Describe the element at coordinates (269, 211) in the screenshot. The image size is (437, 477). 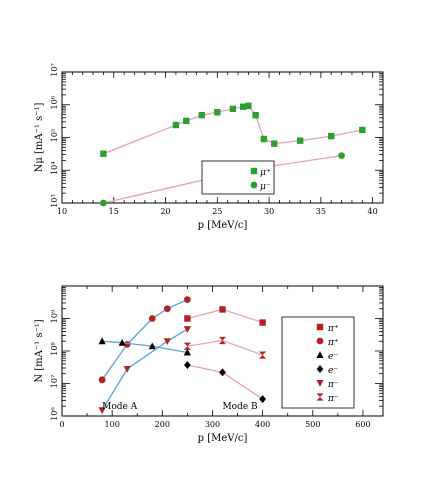
I see `x-tick-label: 30` at that location.